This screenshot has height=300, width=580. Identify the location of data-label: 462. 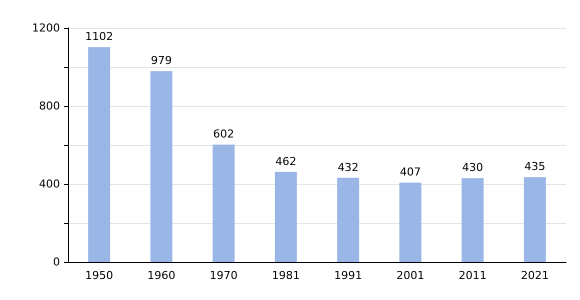
(285, 161).